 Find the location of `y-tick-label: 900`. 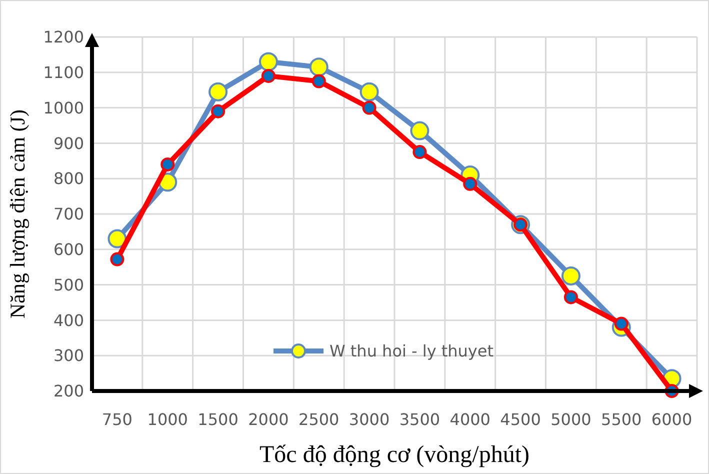

y-tick-label: 900 is located at coordinates (68, 143).